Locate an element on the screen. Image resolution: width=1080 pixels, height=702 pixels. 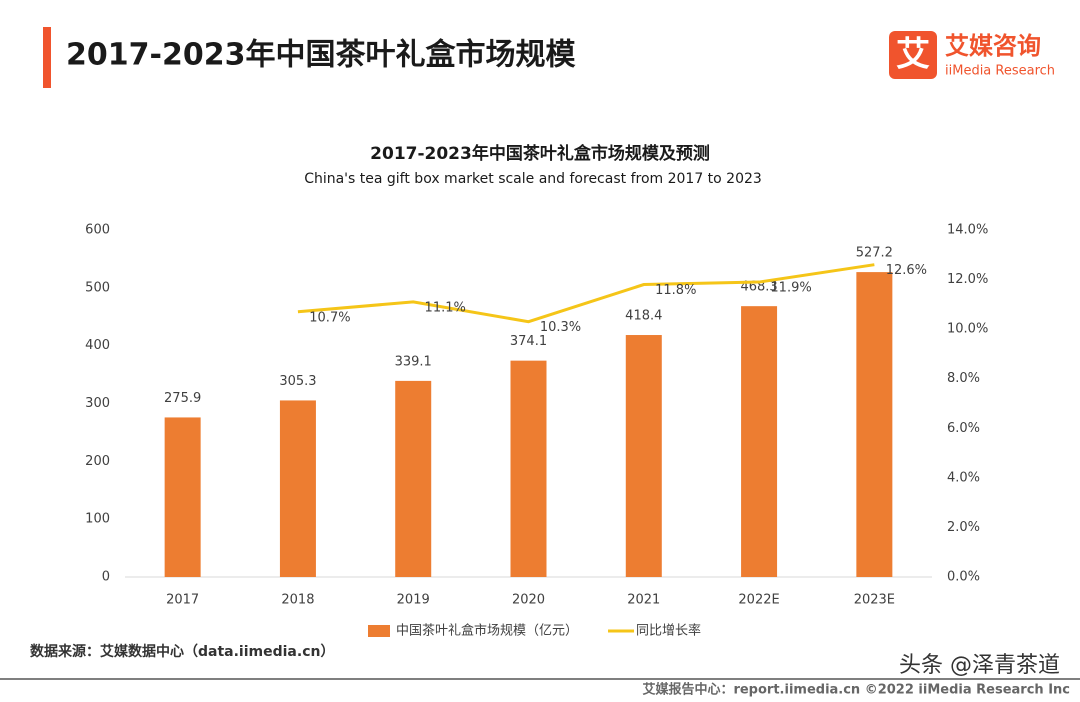
line-label: 11.8% is located at coordinates (675, 290).